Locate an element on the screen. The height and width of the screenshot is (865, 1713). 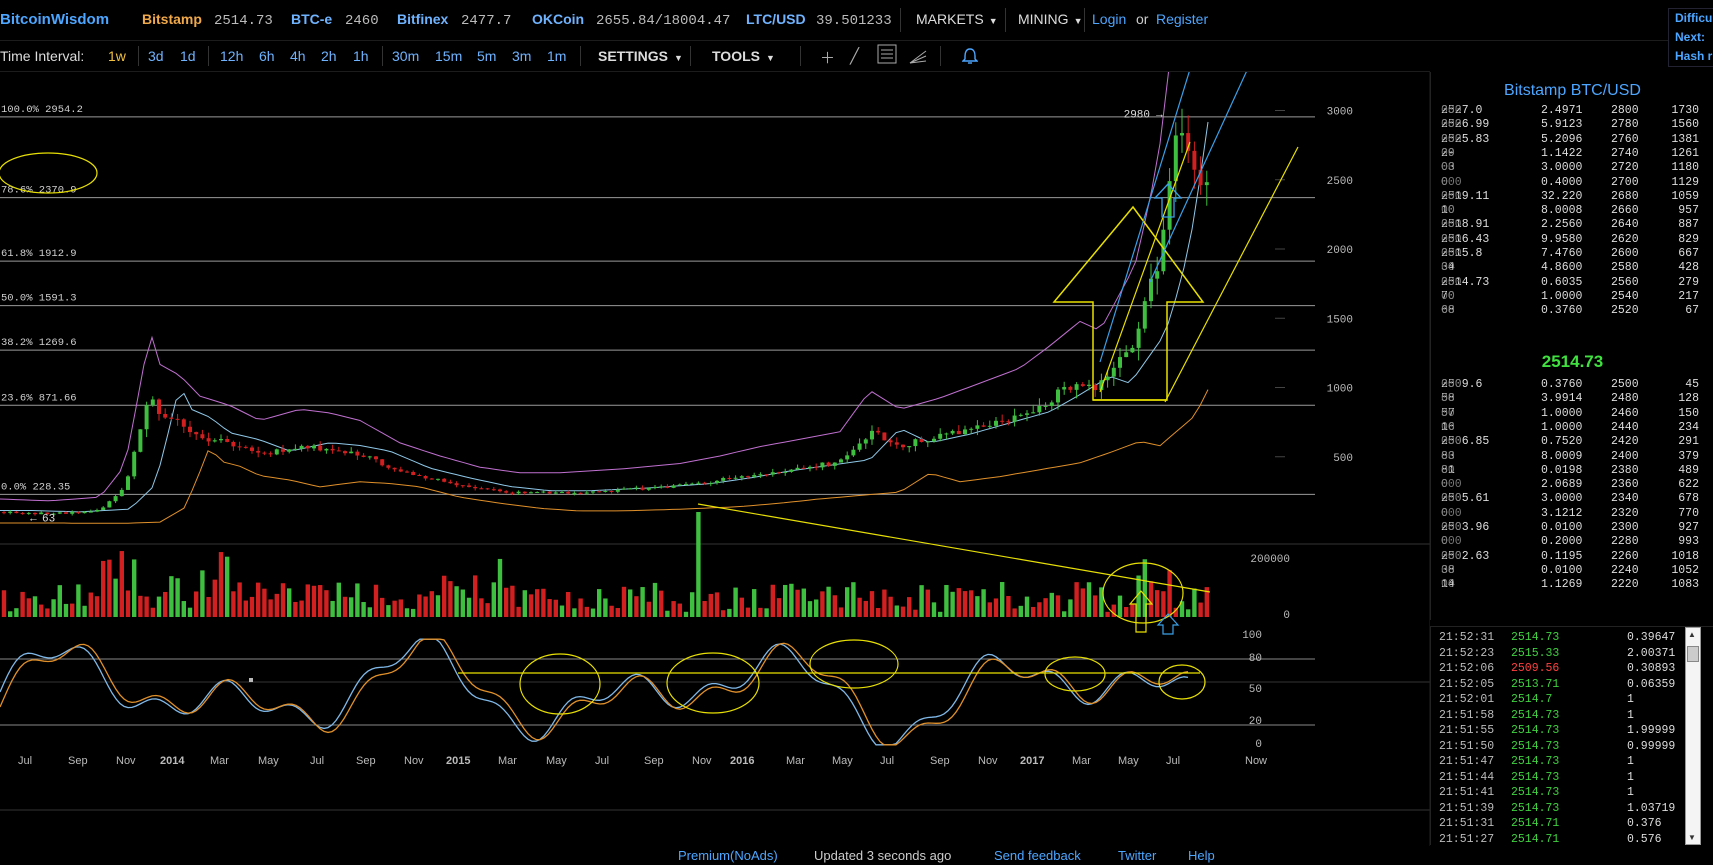
site-logo: BitcoinWisdom is located at coordinates (55, 19).